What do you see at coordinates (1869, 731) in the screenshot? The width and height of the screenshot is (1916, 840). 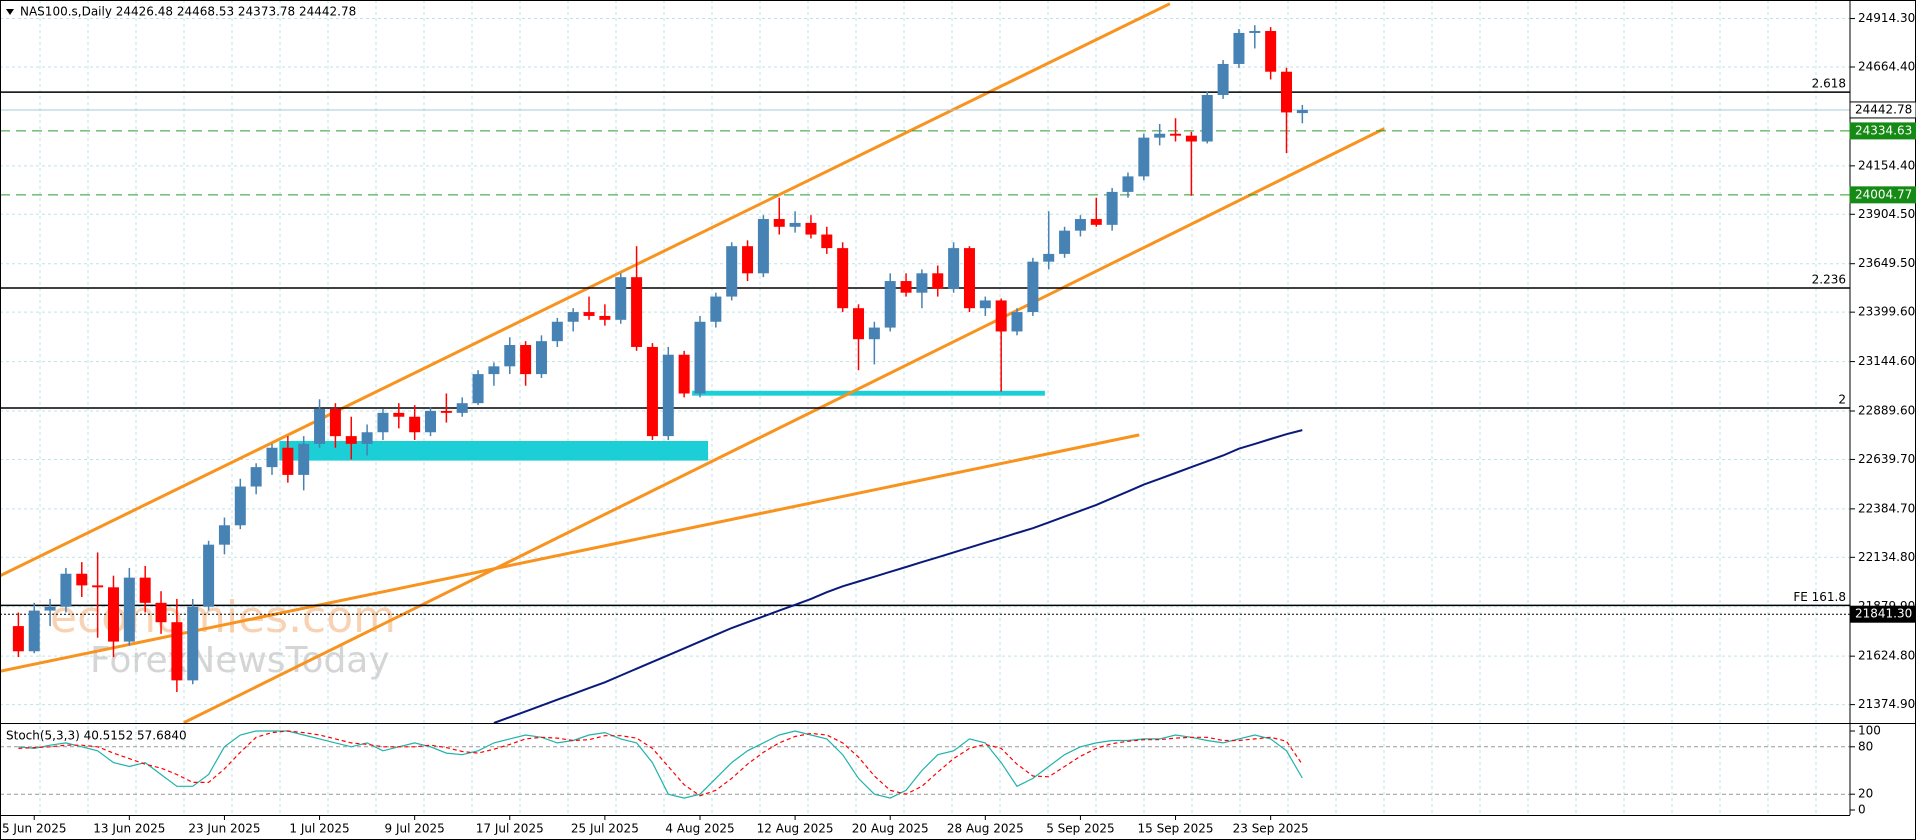 I see `stoch-tick-label: 100` at bounding box center [1869, 731].